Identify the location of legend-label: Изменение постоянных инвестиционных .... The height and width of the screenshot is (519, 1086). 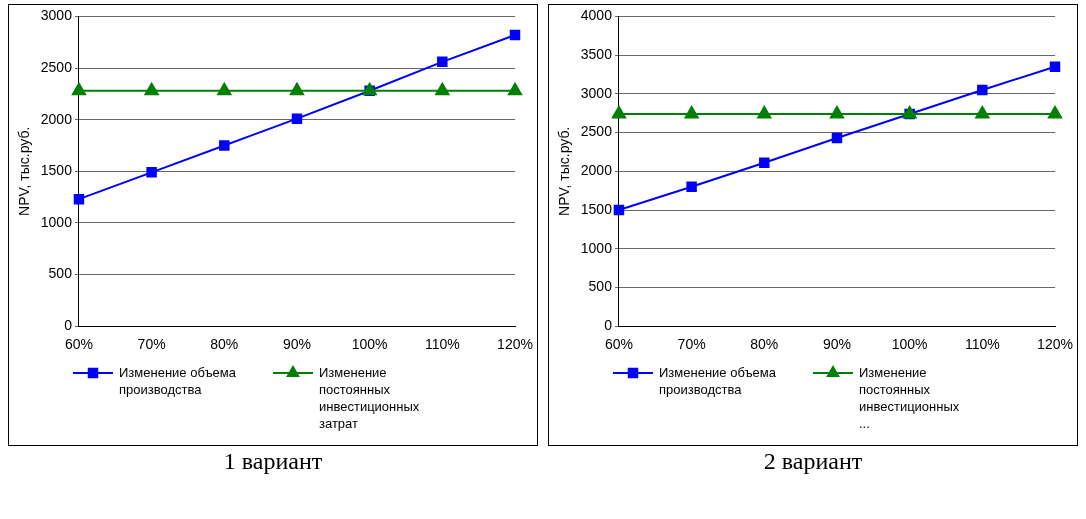
(909, 397).